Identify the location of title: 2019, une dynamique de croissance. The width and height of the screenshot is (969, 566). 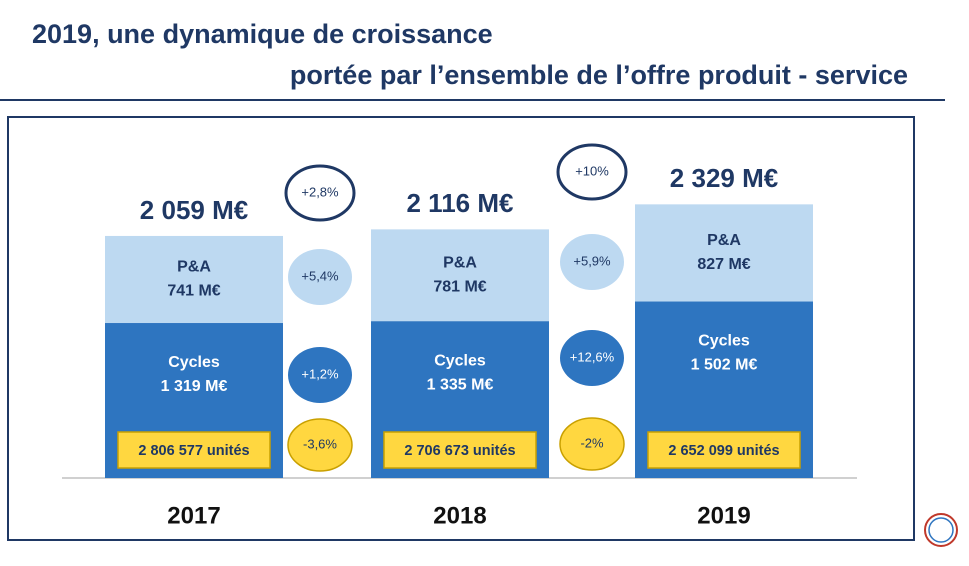
(262, 34).